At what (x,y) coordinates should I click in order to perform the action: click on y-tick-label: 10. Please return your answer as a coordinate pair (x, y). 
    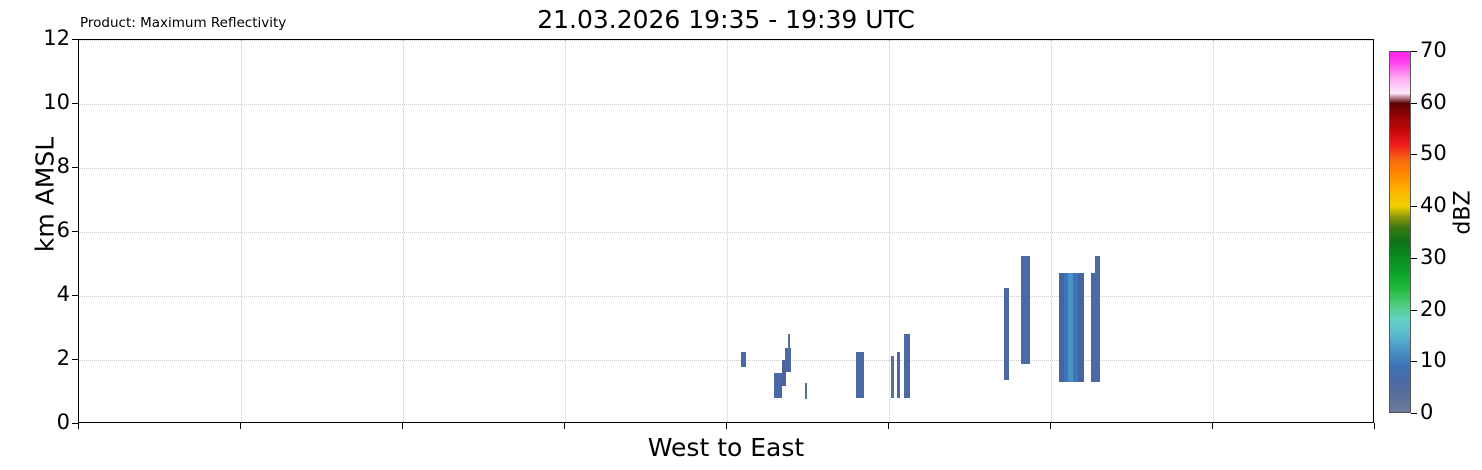
    Looking at the image, I should click on (56, 102).